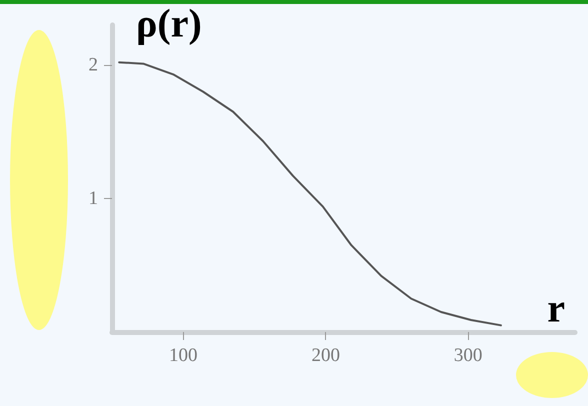  What do you see at coordinates (325, 355) in the screenshot?
I see `x-tick-label: 200` at bounding box center [325, 355].